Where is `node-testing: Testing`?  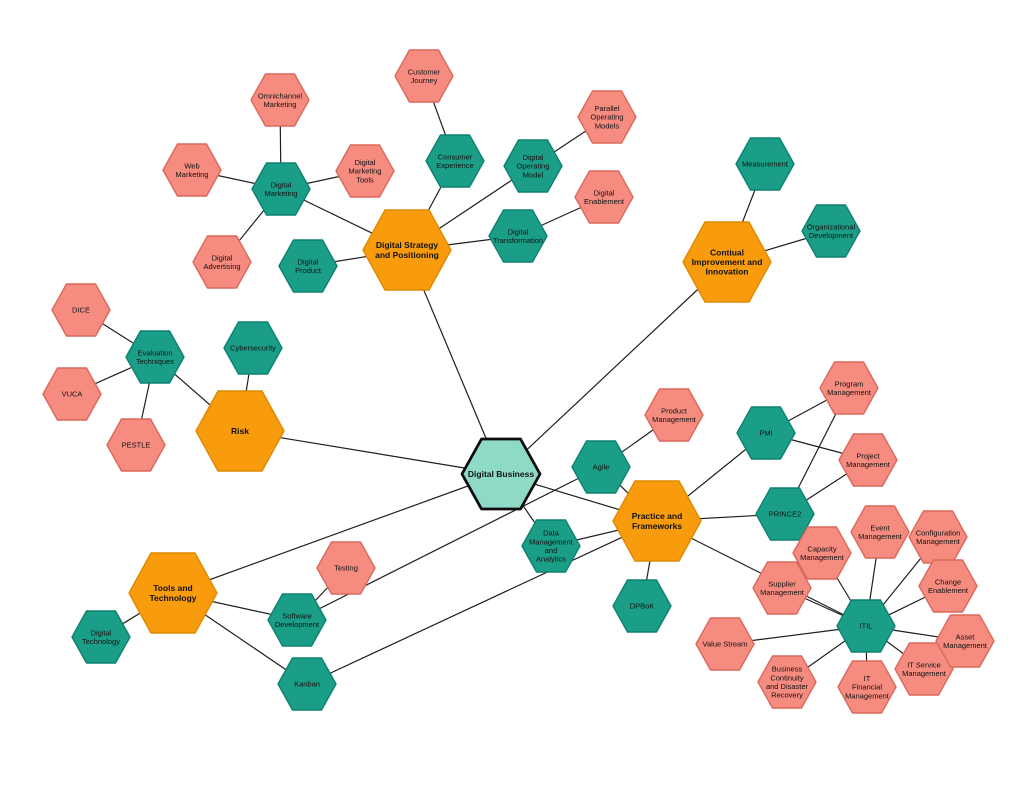 node-testing: Testing is located at coordinates (346, 568).